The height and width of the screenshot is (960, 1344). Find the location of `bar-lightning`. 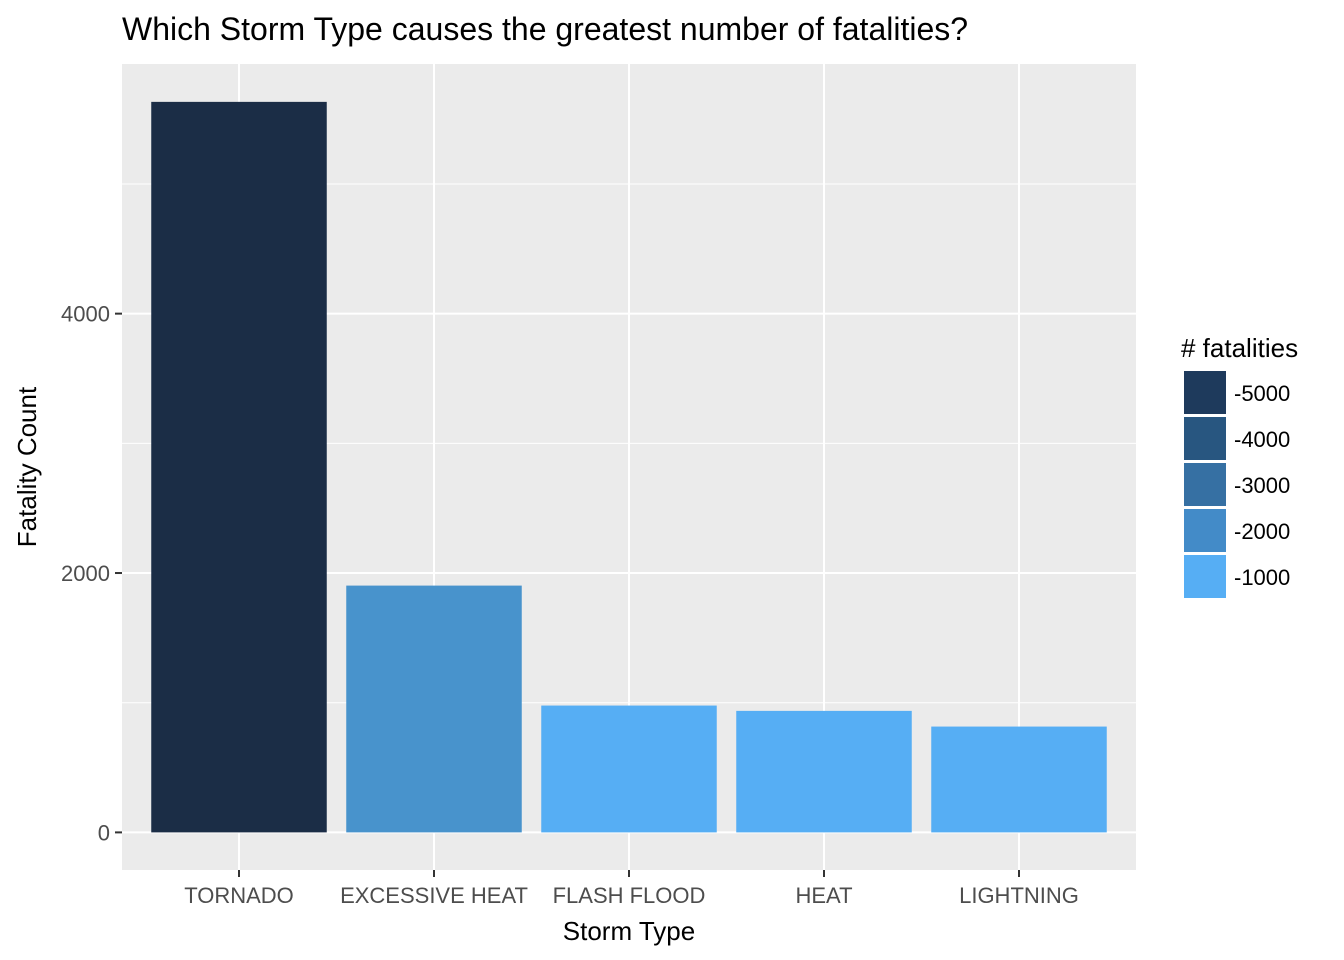

bar-lightning is located at coordinates (1019, 779).